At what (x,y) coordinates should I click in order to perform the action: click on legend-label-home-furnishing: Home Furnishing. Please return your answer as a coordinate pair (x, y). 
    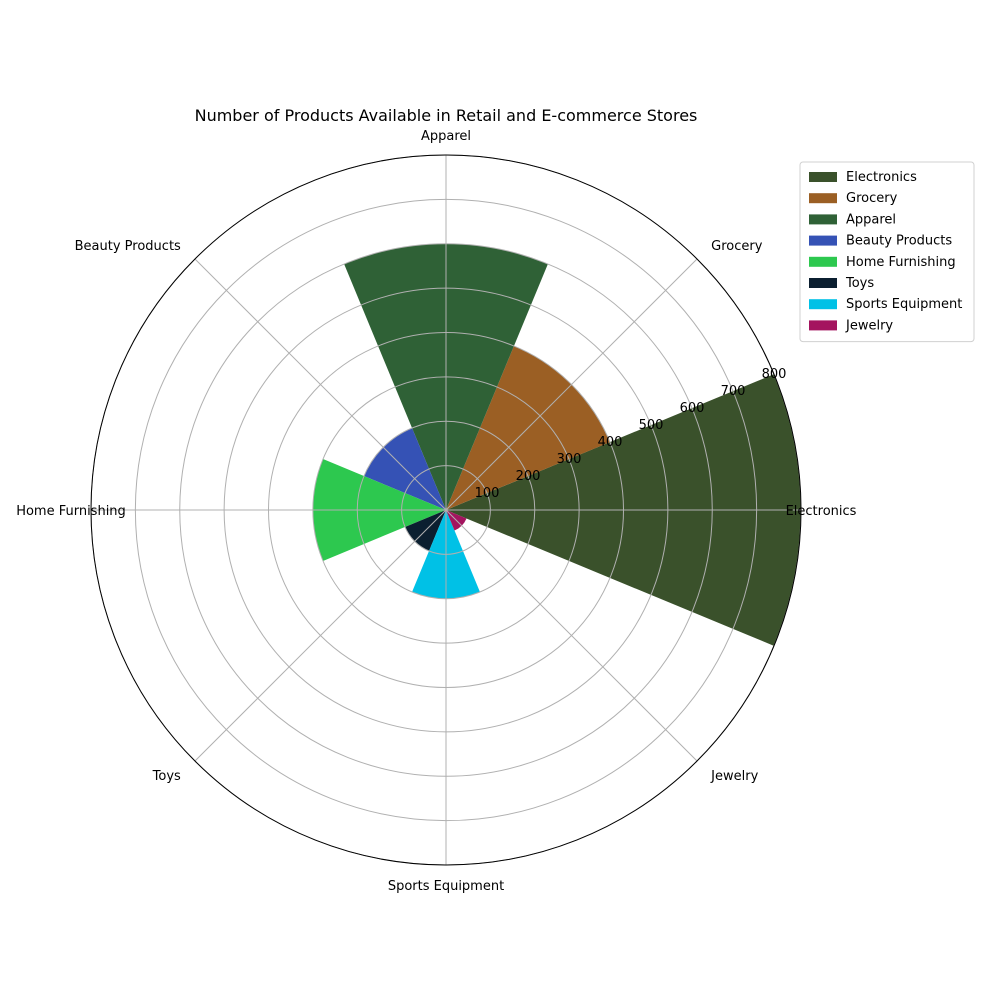
    Looking at the image, I should click on (901, 262).